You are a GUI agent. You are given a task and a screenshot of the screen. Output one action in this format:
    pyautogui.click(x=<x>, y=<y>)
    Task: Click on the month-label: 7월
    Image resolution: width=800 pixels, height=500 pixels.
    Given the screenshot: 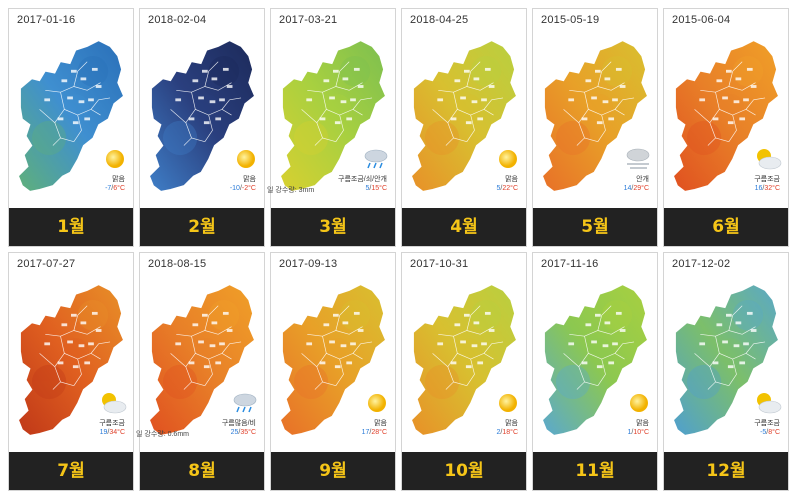 What is the action you would take?
    pyautogui.click(x=71, y=471)
    